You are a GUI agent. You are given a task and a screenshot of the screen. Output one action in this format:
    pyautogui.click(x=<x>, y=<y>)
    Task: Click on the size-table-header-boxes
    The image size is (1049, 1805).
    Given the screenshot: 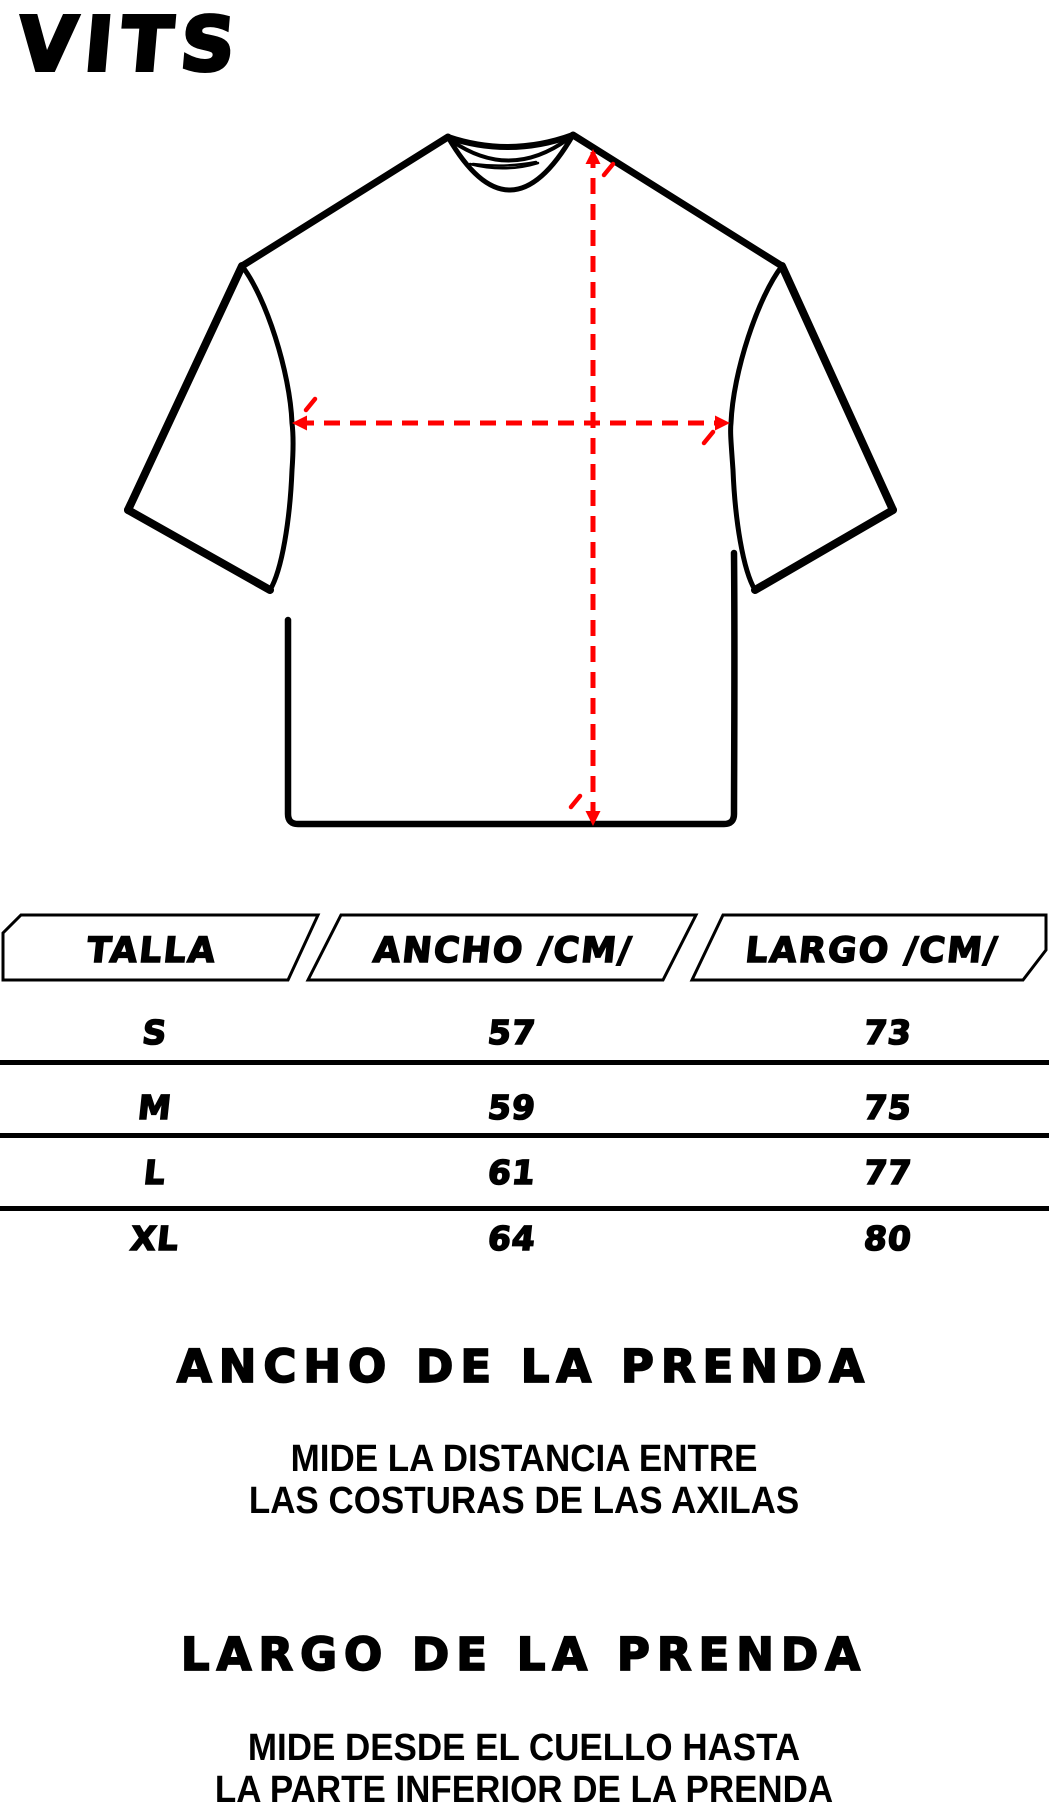 What is the action you would take?
    pyautogui.click(x=524, y=947)
    